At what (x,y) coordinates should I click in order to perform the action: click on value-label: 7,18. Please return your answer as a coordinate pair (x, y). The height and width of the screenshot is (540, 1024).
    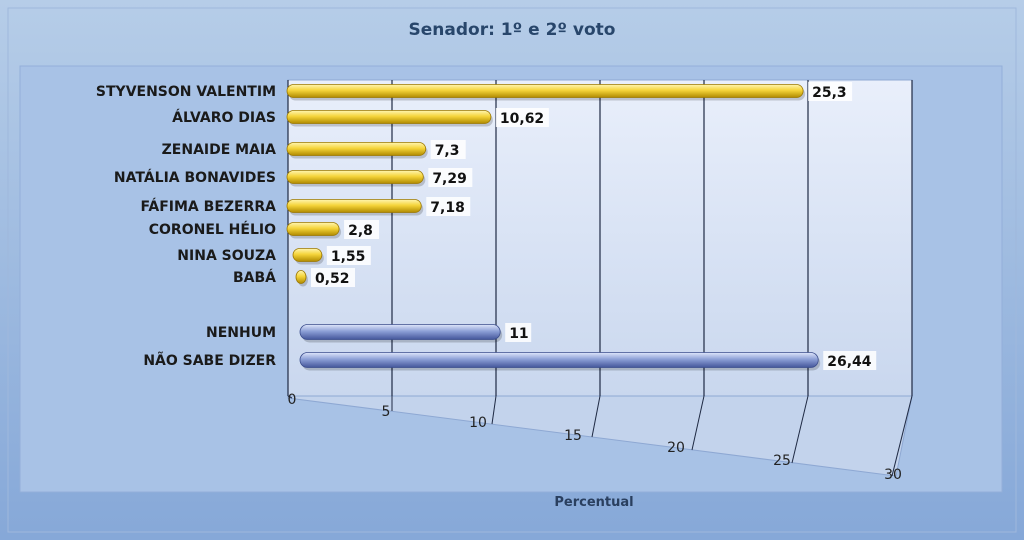
    Looking at the image, I should click on (447, 208).